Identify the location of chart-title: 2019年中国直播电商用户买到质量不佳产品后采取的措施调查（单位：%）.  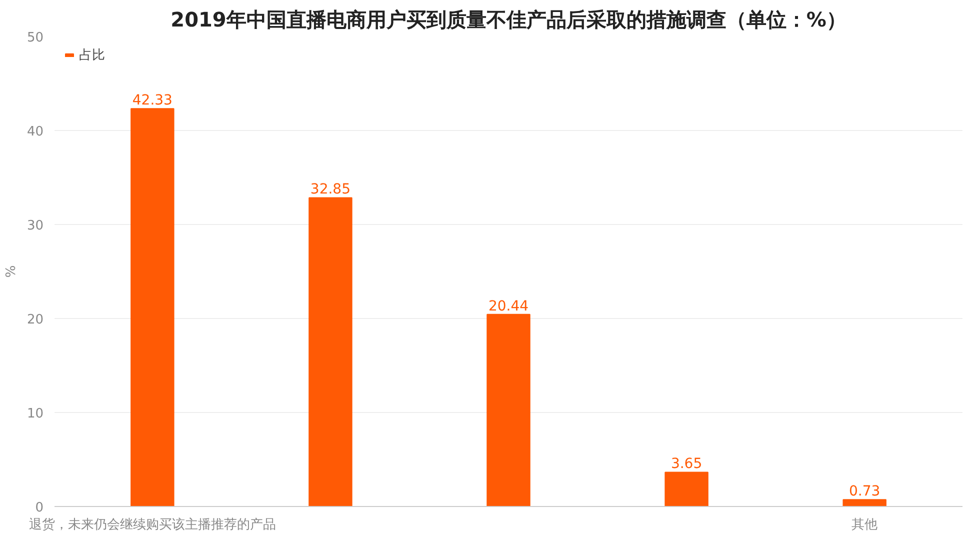
(508, 20).